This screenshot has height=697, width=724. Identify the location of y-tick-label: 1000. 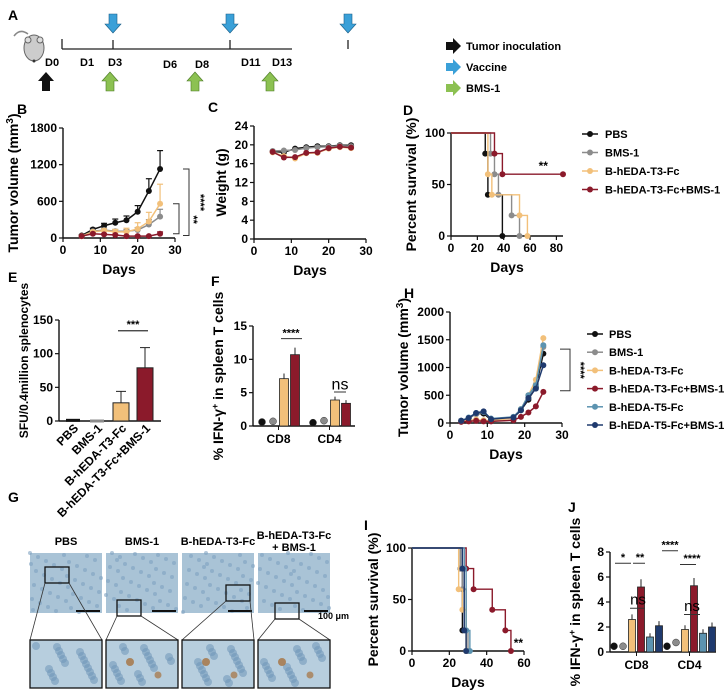
(430, 368).